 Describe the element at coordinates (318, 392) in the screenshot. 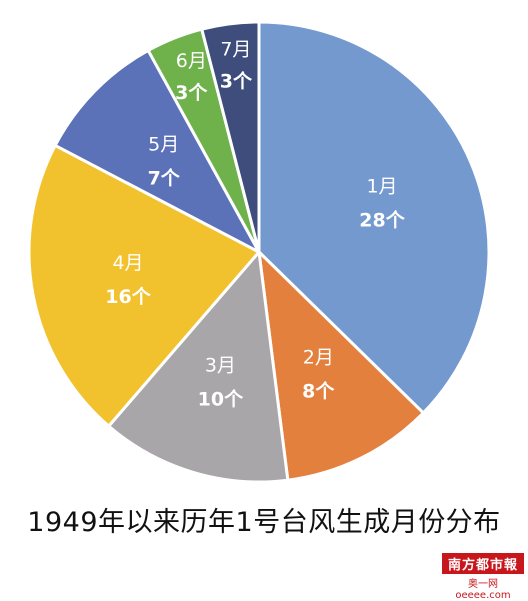

I see `pie-label-count-2: 8个` at that location.